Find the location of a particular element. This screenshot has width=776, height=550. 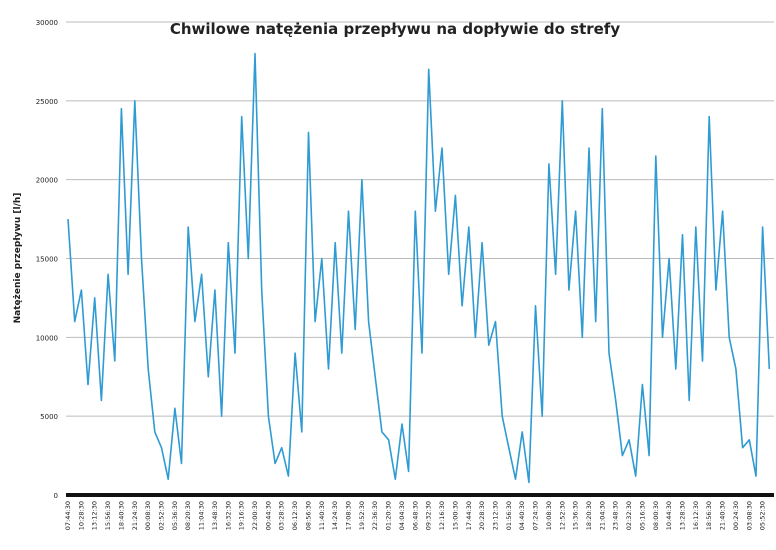

x-tick-label: 21:24:30 is located at coordinates (135, 515).